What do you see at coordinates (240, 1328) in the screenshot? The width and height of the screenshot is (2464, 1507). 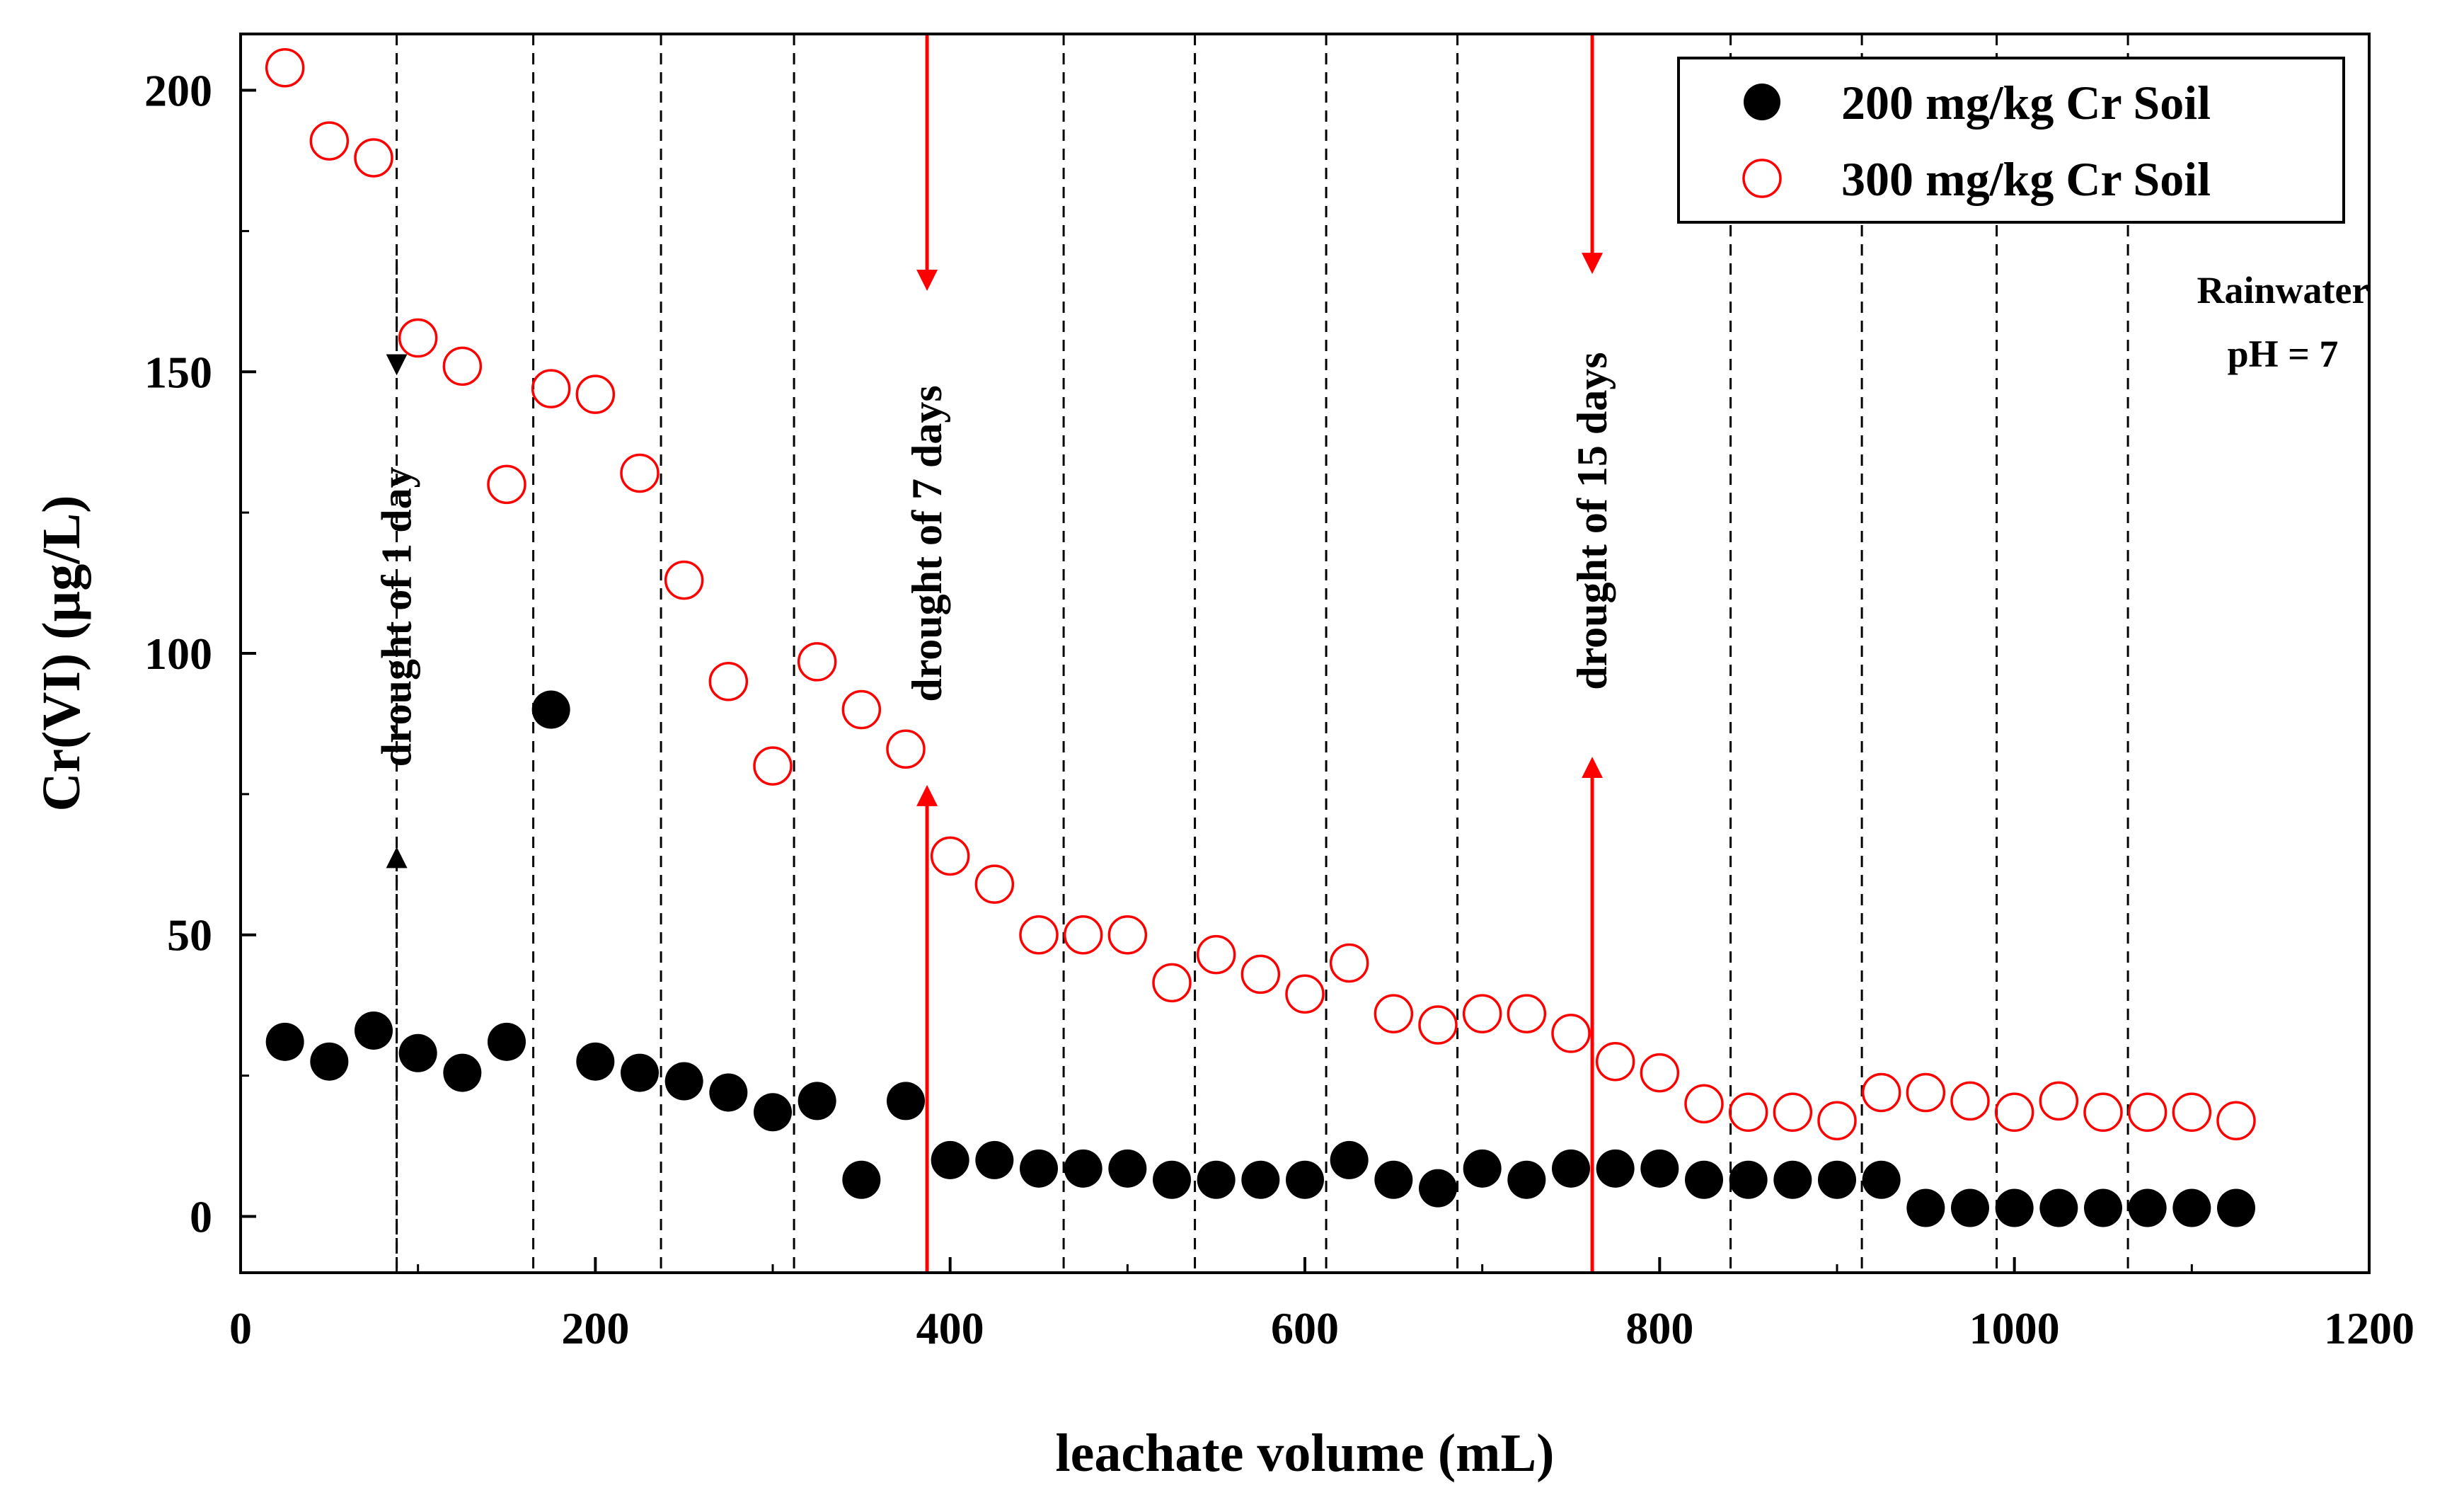 I see `x-tick-label: 0` at bounding box center [240, 1328].